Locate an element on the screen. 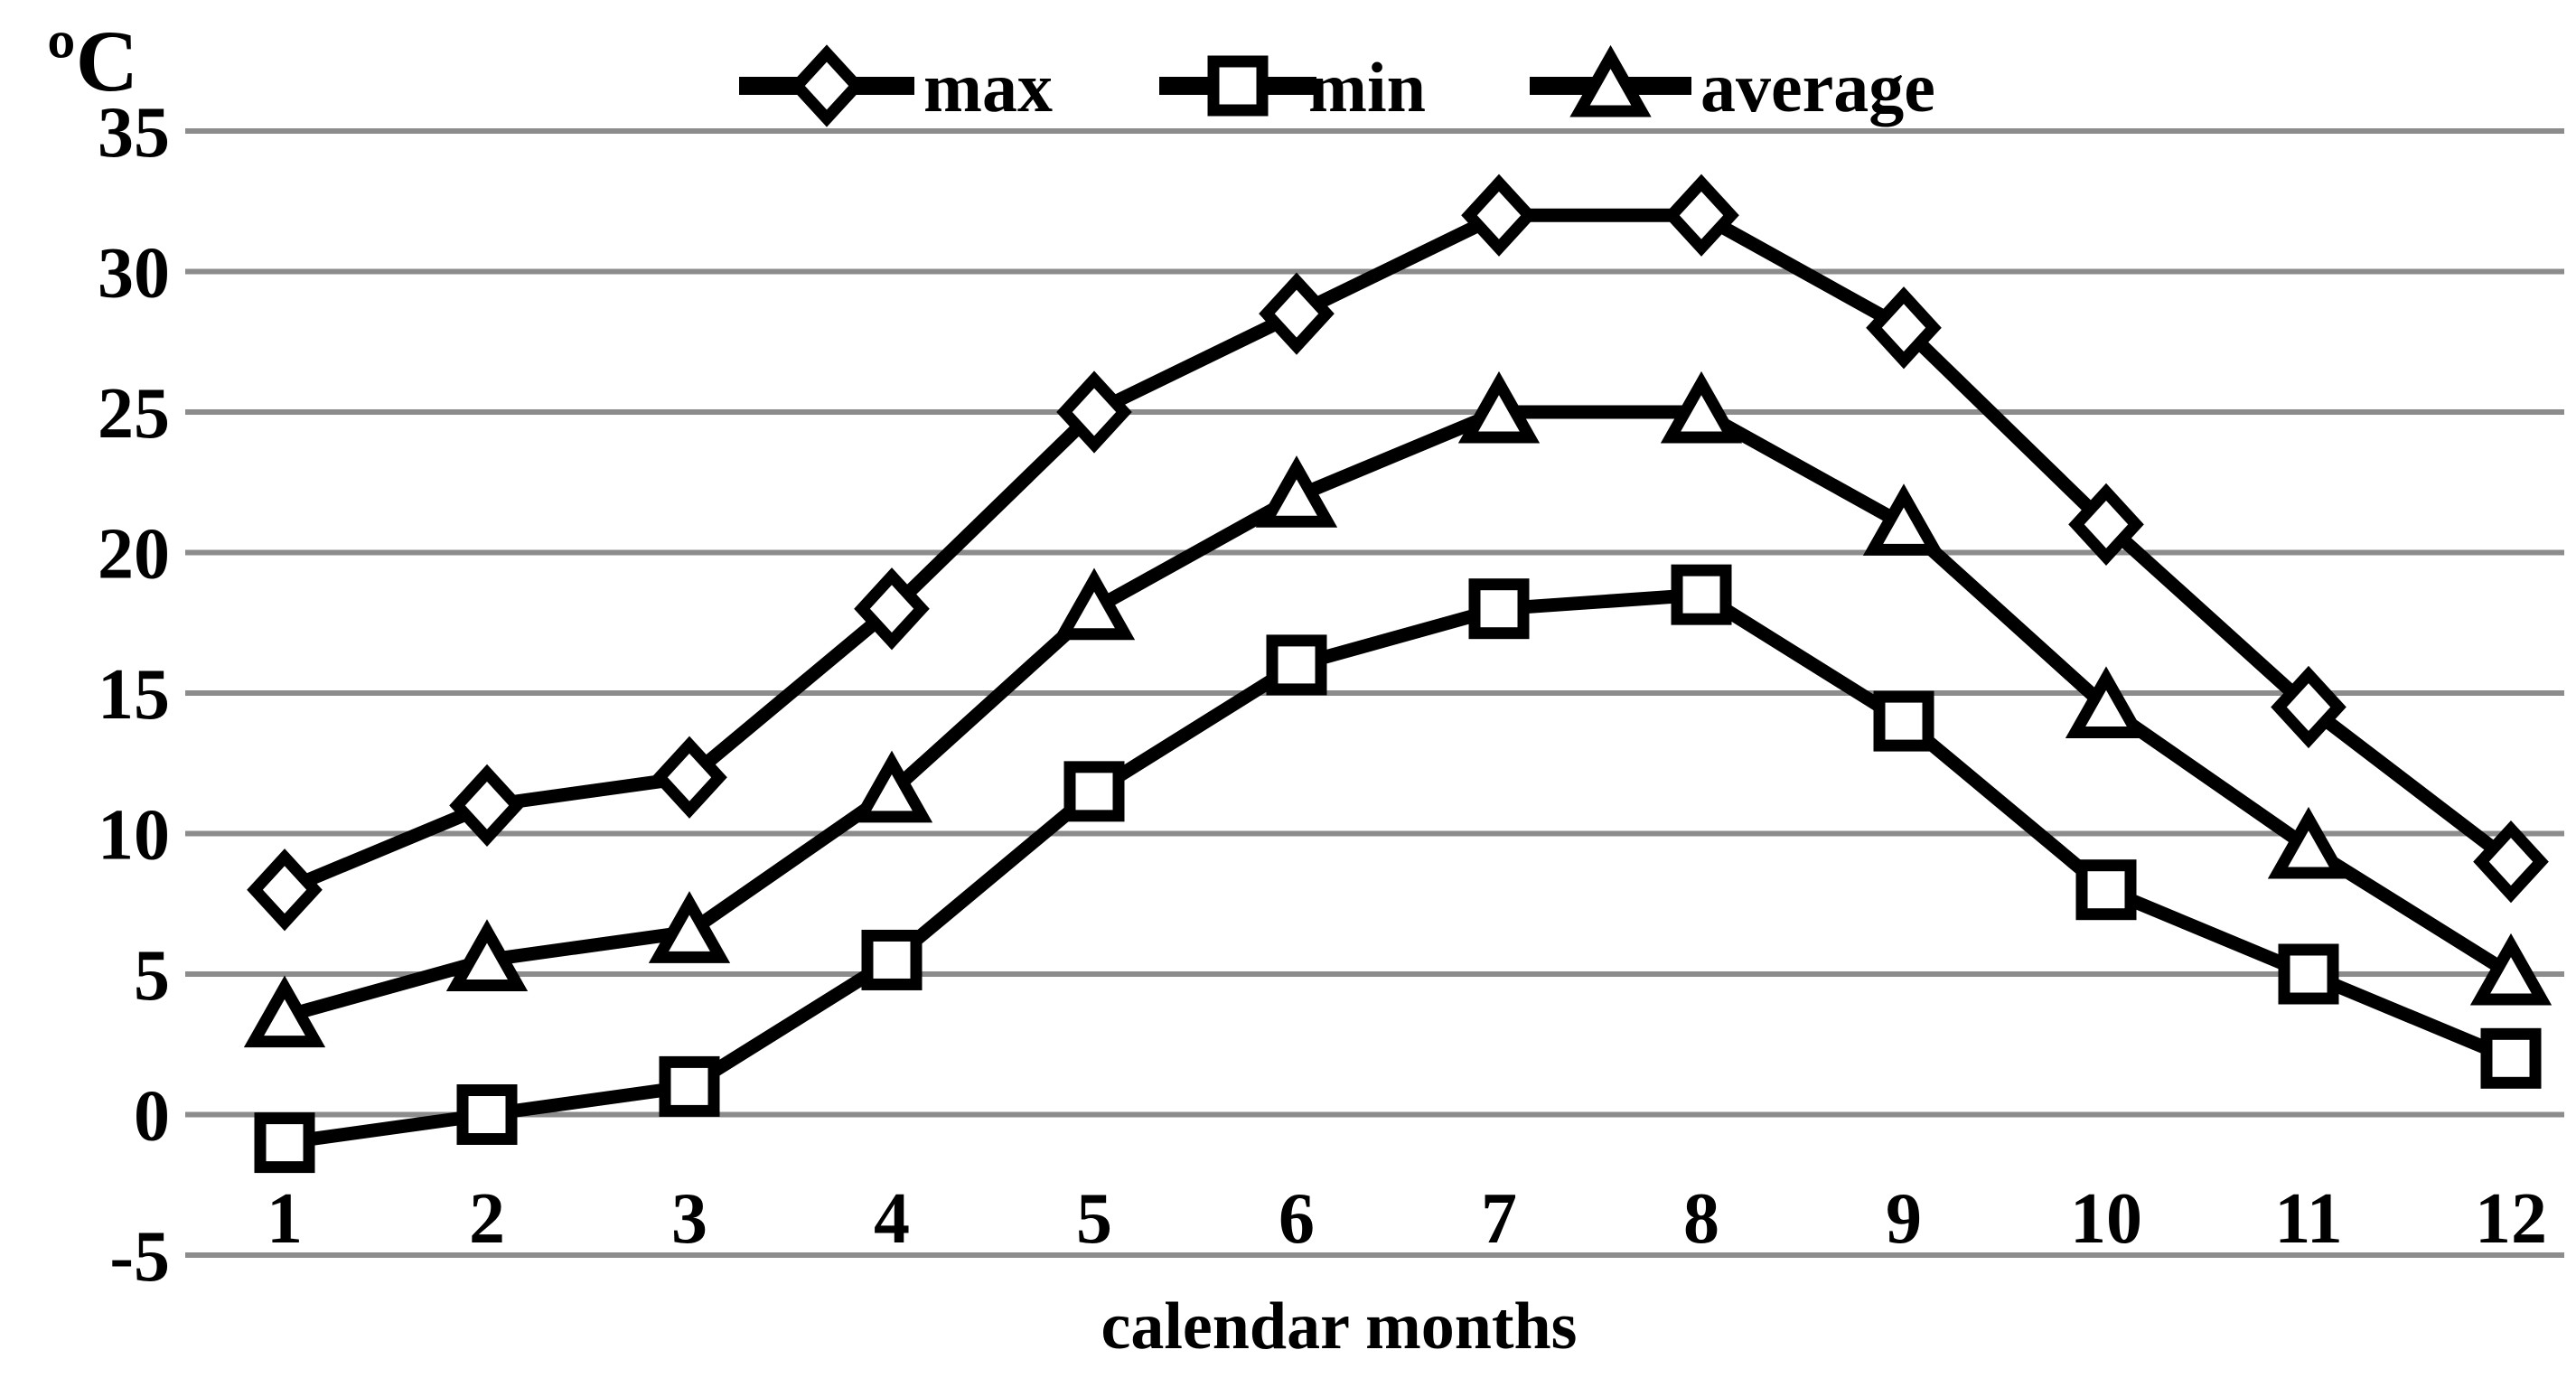 This screenshot has width=2576, height=1378. x-tick-label-6: 6 is located at coordinates (1297, 1219).